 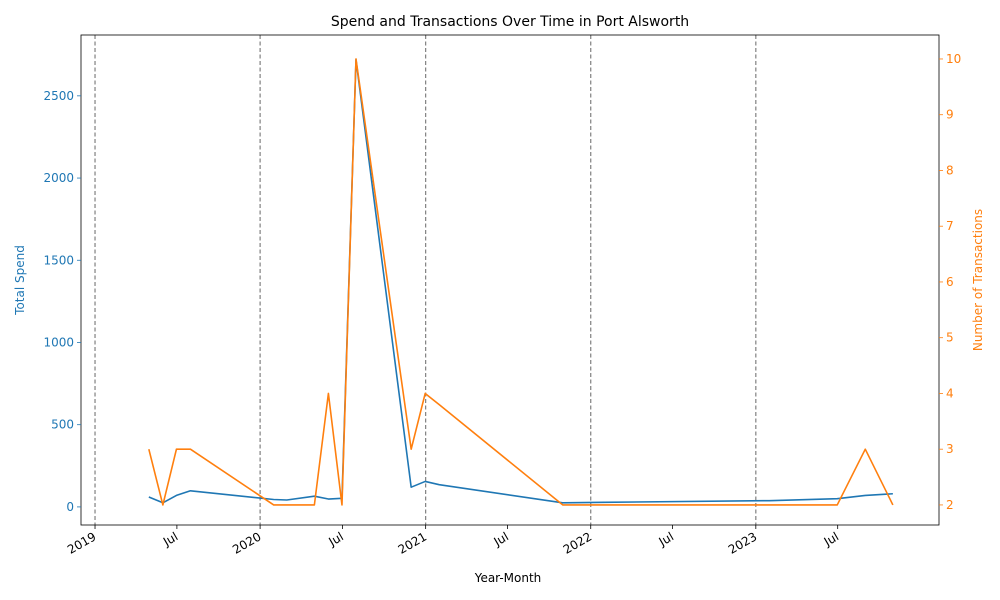 What do you see at coordinates (70, 507) in the screenshot?
I see `y-left-tick-label: 0` at bounding box center [70, 507].